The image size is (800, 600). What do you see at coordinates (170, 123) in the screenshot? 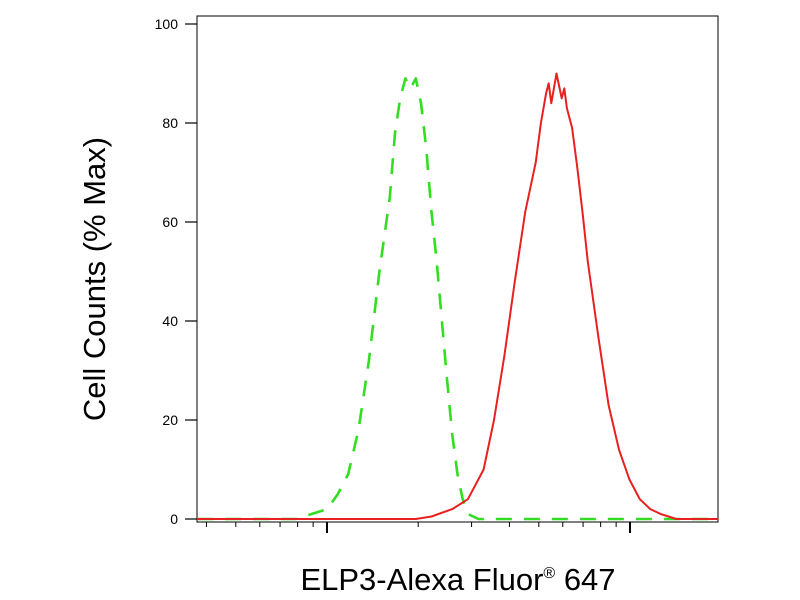
I see `y-tick-label: 80` at bounding box center [170, 123].